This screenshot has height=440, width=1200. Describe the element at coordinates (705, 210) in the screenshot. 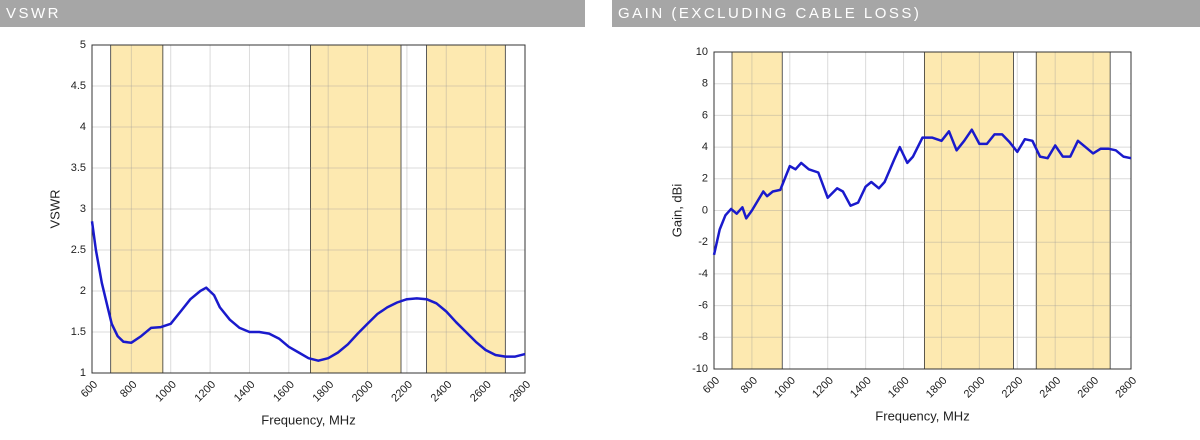

I see `y-tick-label: 0` at that location.